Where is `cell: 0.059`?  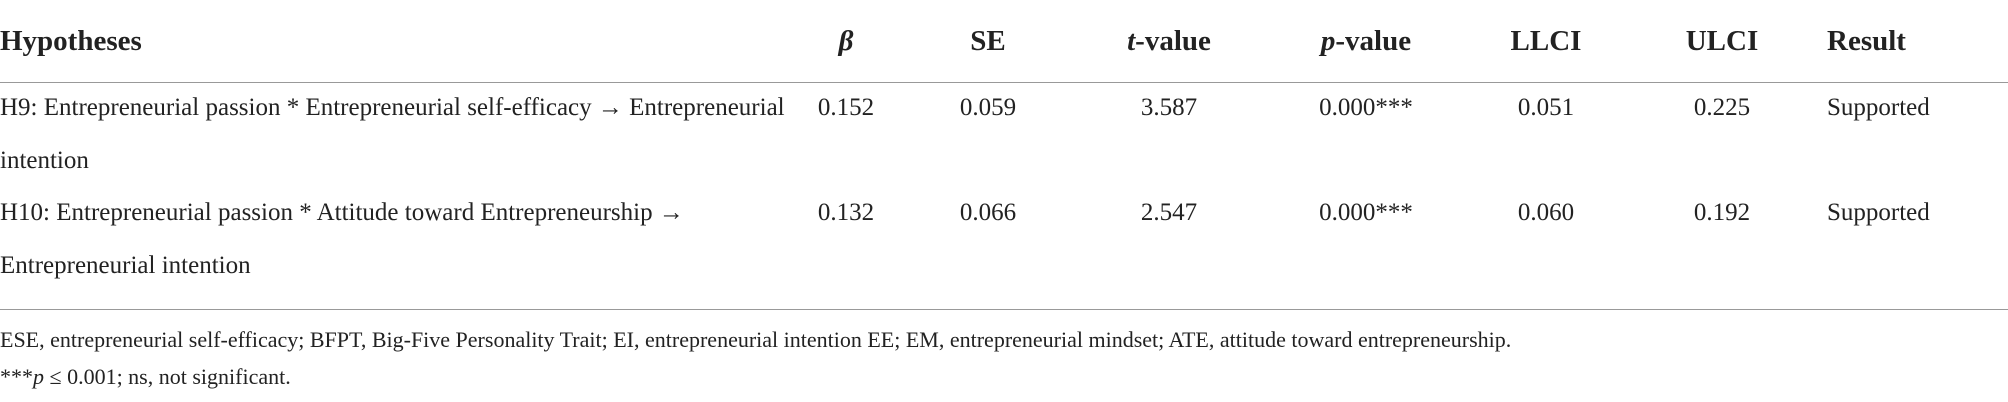 cell: 0.059 is located at coordinates (988, 107).